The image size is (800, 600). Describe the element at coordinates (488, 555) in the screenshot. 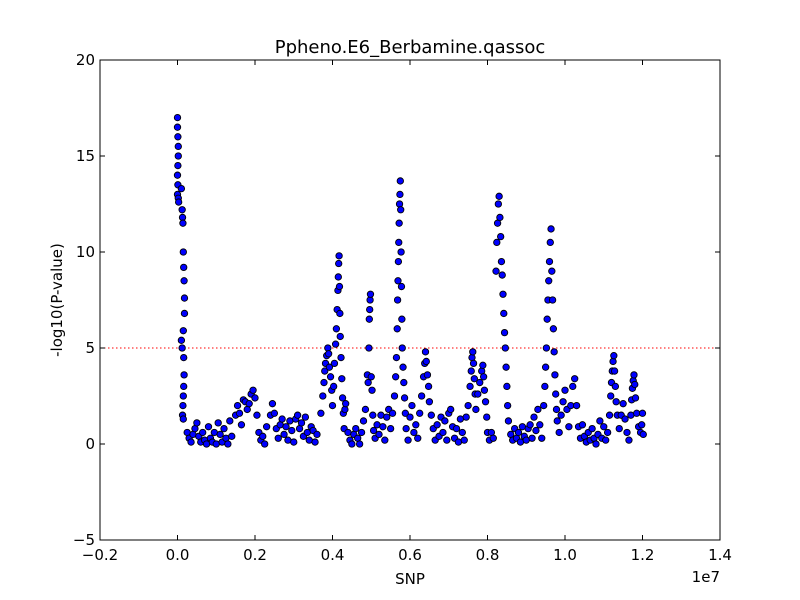

I see `x-tick-label: 0.8` at that location.